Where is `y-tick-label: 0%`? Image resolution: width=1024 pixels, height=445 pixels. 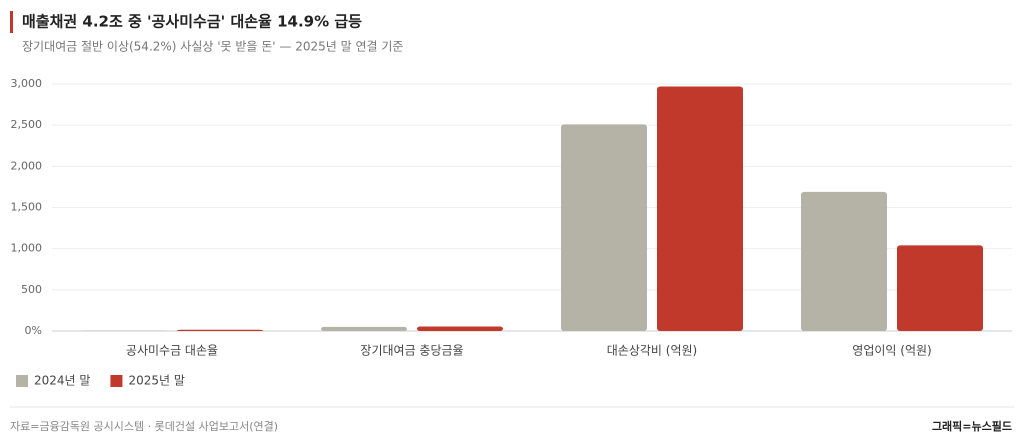 y-tick-label: 0% is located at coordinates (33, 330).